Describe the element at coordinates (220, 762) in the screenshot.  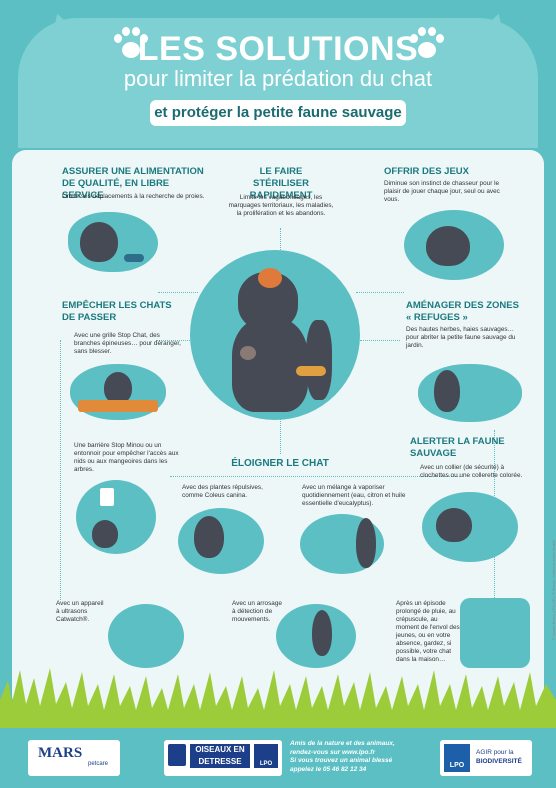
I see `detresse-line2: DETRESSE` at that location.